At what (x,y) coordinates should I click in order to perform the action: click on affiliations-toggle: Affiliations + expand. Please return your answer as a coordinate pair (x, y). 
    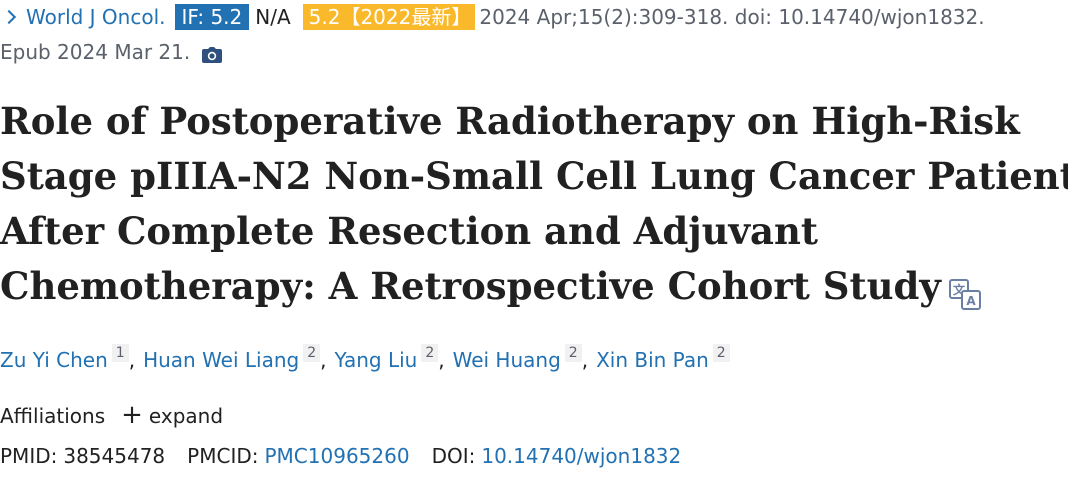
    Looking at the image, I should click on (112, 415).